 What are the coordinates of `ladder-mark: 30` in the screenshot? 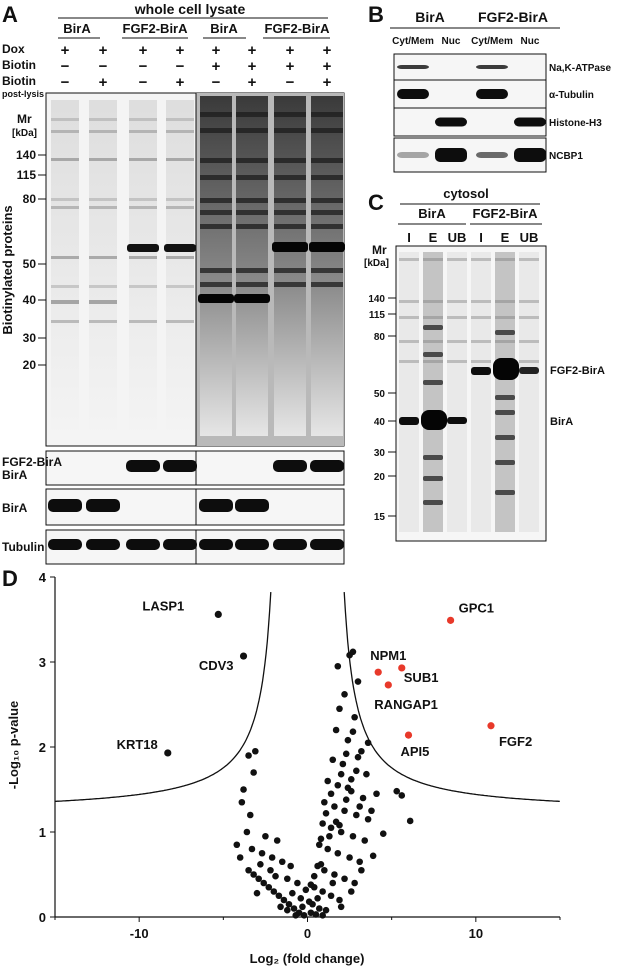 It's located at (380, 453).